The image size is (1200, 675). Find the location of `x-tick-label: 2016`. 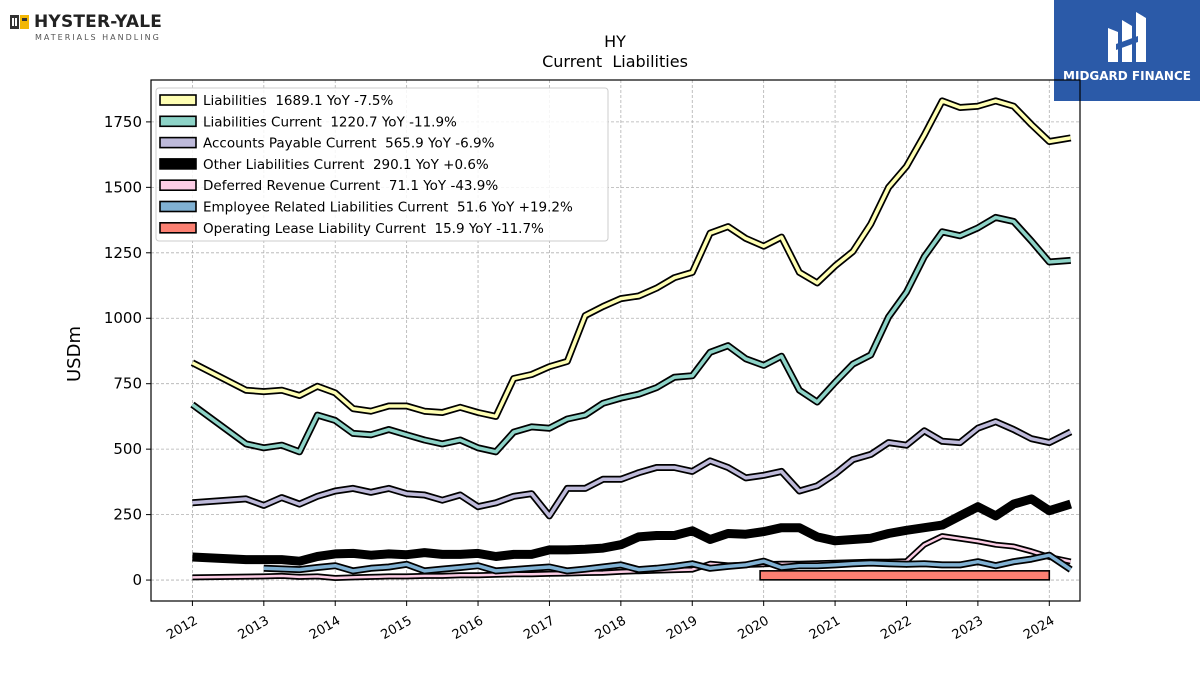

x-tick-label: 2016 is located at coordinates (468, 628).